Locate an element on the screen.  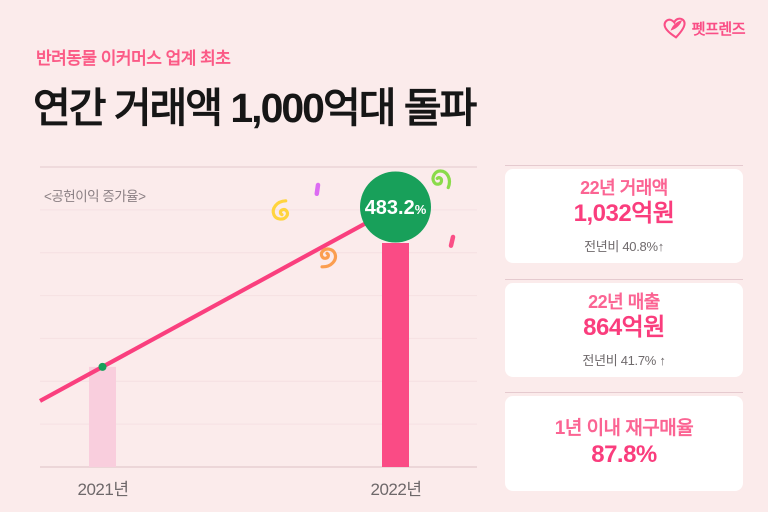
bar-2022년 is located at coordinates (395, 355).